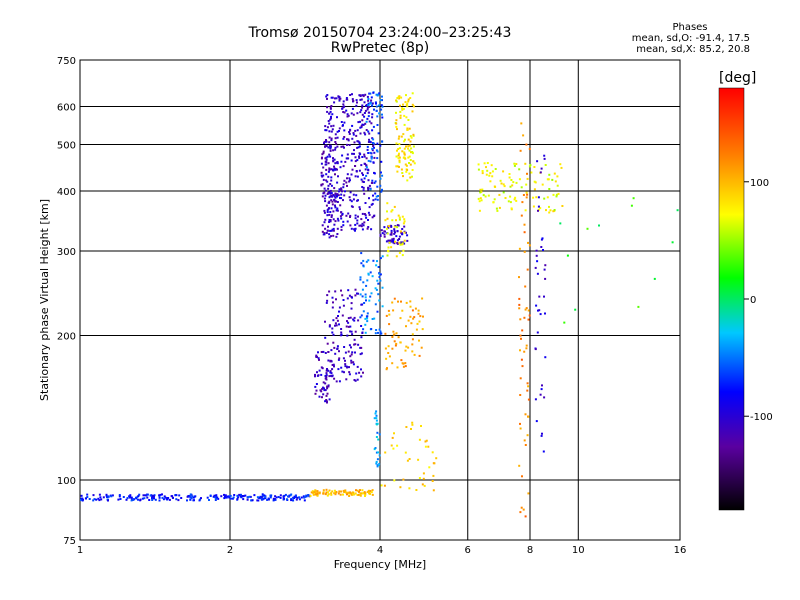  I want to click on y-tick-label: 75, so click(69, 541).